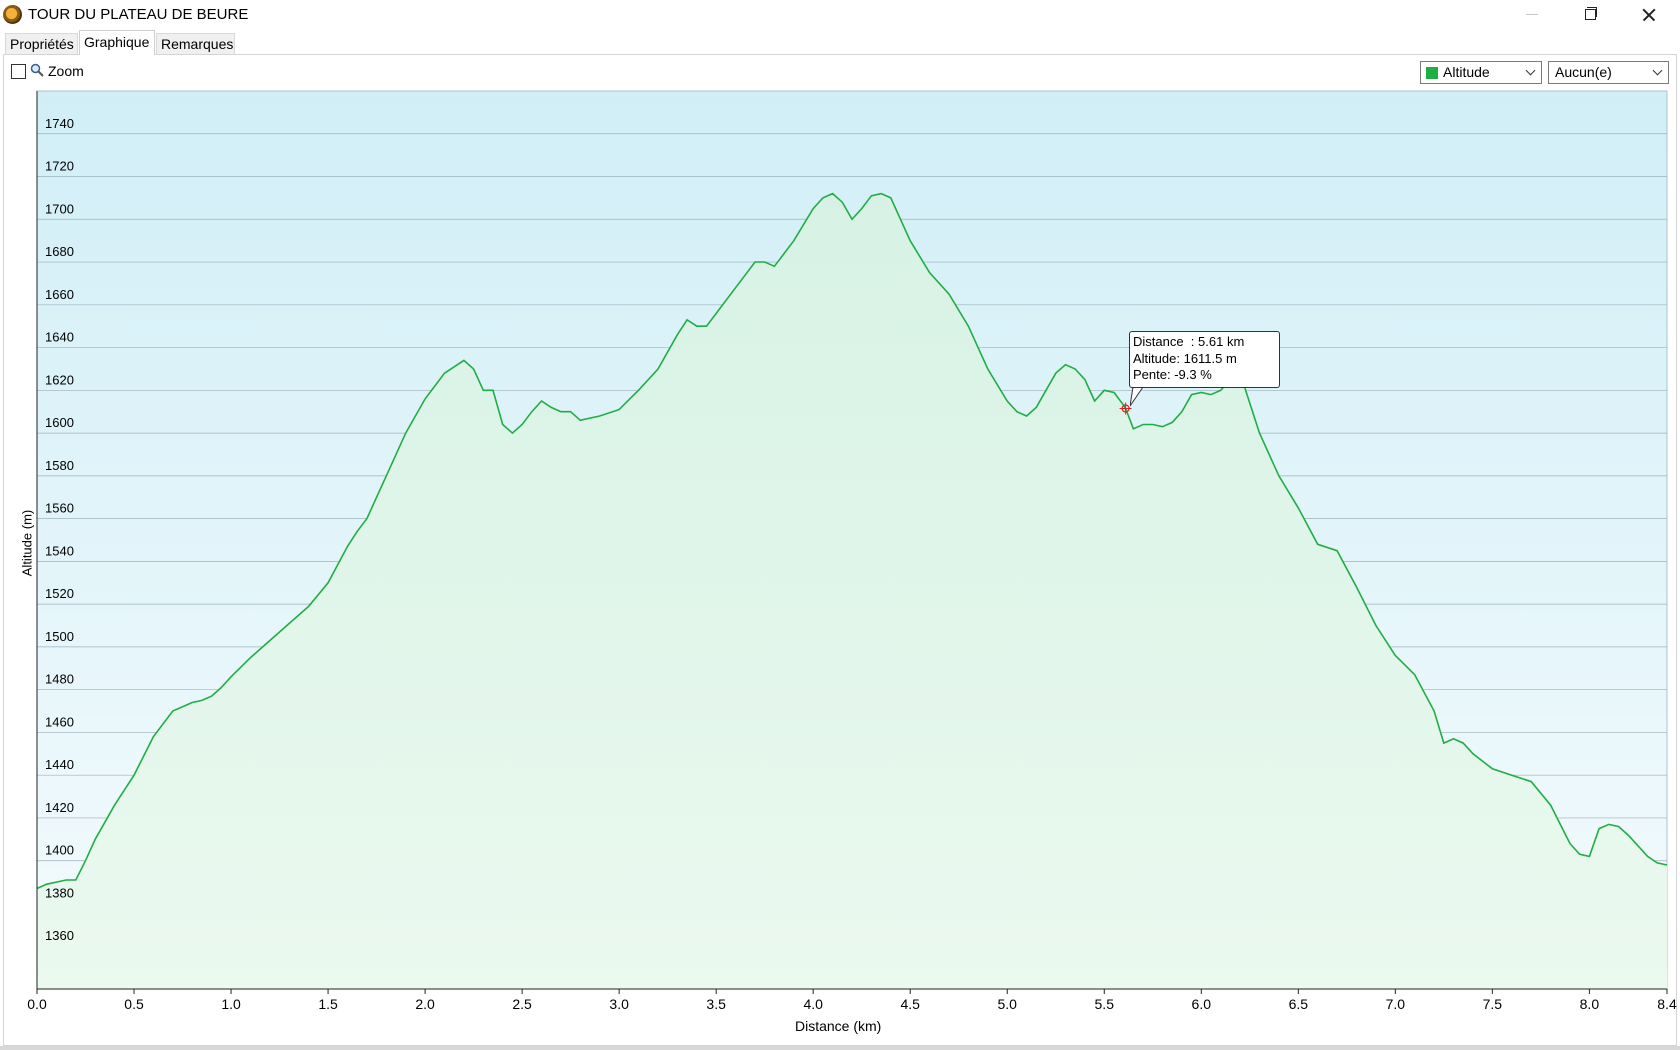 This screenshot has width=1680, height=1050. Describe the element at coordinates (117, 42) in the screenshot. I see `tab-graphique: Graphique` at that location.